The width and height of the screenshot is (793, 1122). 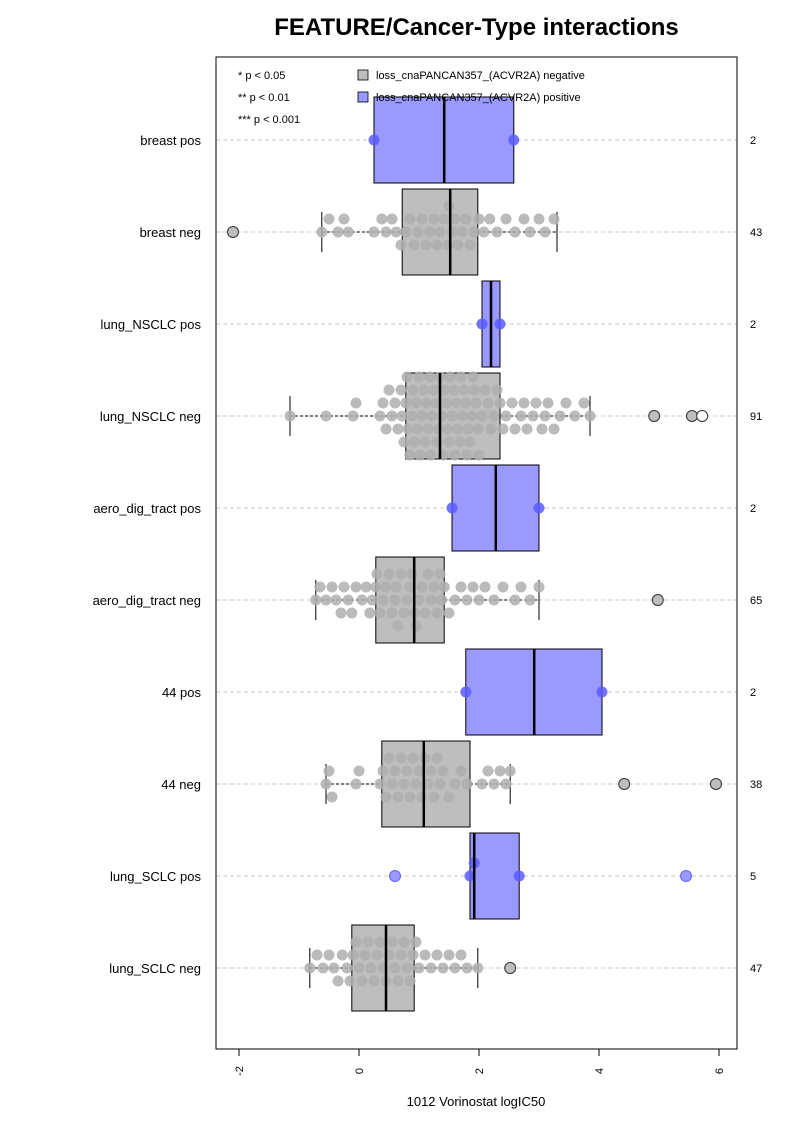 What do you see at coordinates (156, 876) in the screenshot?
I see `group-label-lung-sclc-pos: lung_SCLC pos` at bounding box center [156, 876].